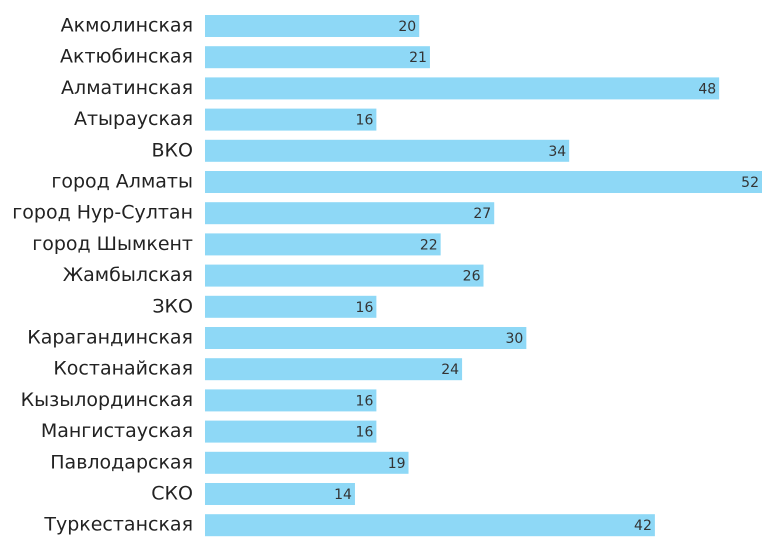 The height and width of the screenshot is (540, 762). I want to click on category-label: Акмолинская, so click(127, 26).